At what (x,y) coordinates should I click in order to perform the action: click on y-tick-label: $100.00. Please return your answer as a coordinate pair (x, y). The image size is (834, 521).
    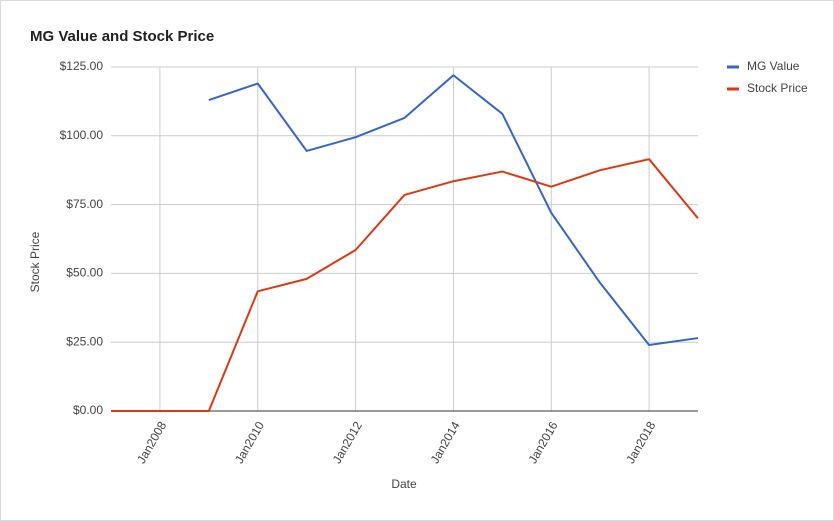
    Looking at the image, I should click on (82, 135).